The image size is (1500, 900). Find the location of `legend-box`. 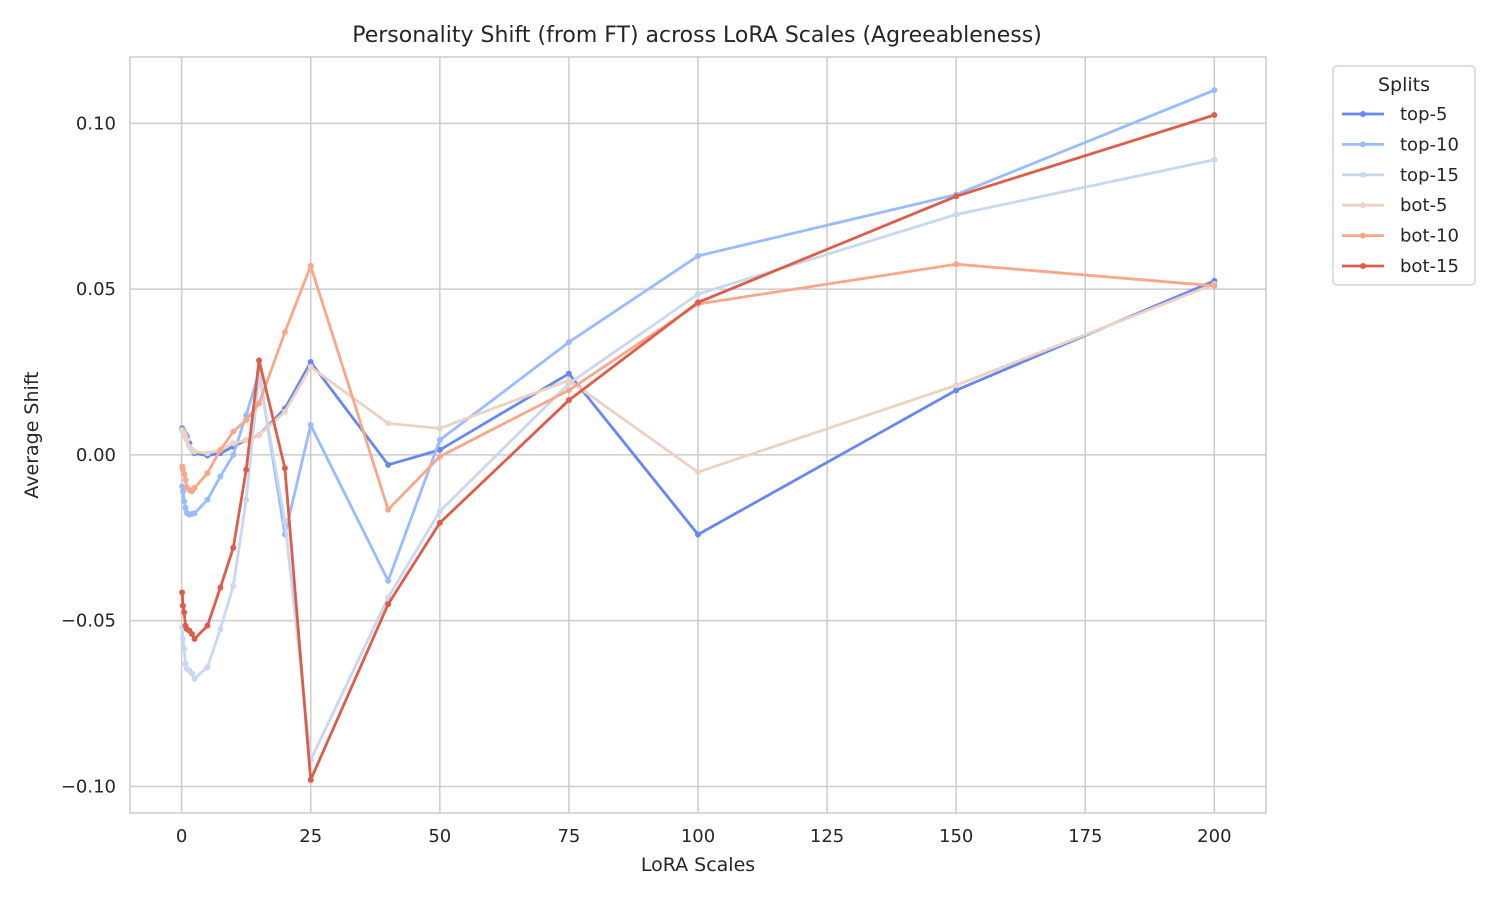

legend-box is located at coordinates (1404, 175).